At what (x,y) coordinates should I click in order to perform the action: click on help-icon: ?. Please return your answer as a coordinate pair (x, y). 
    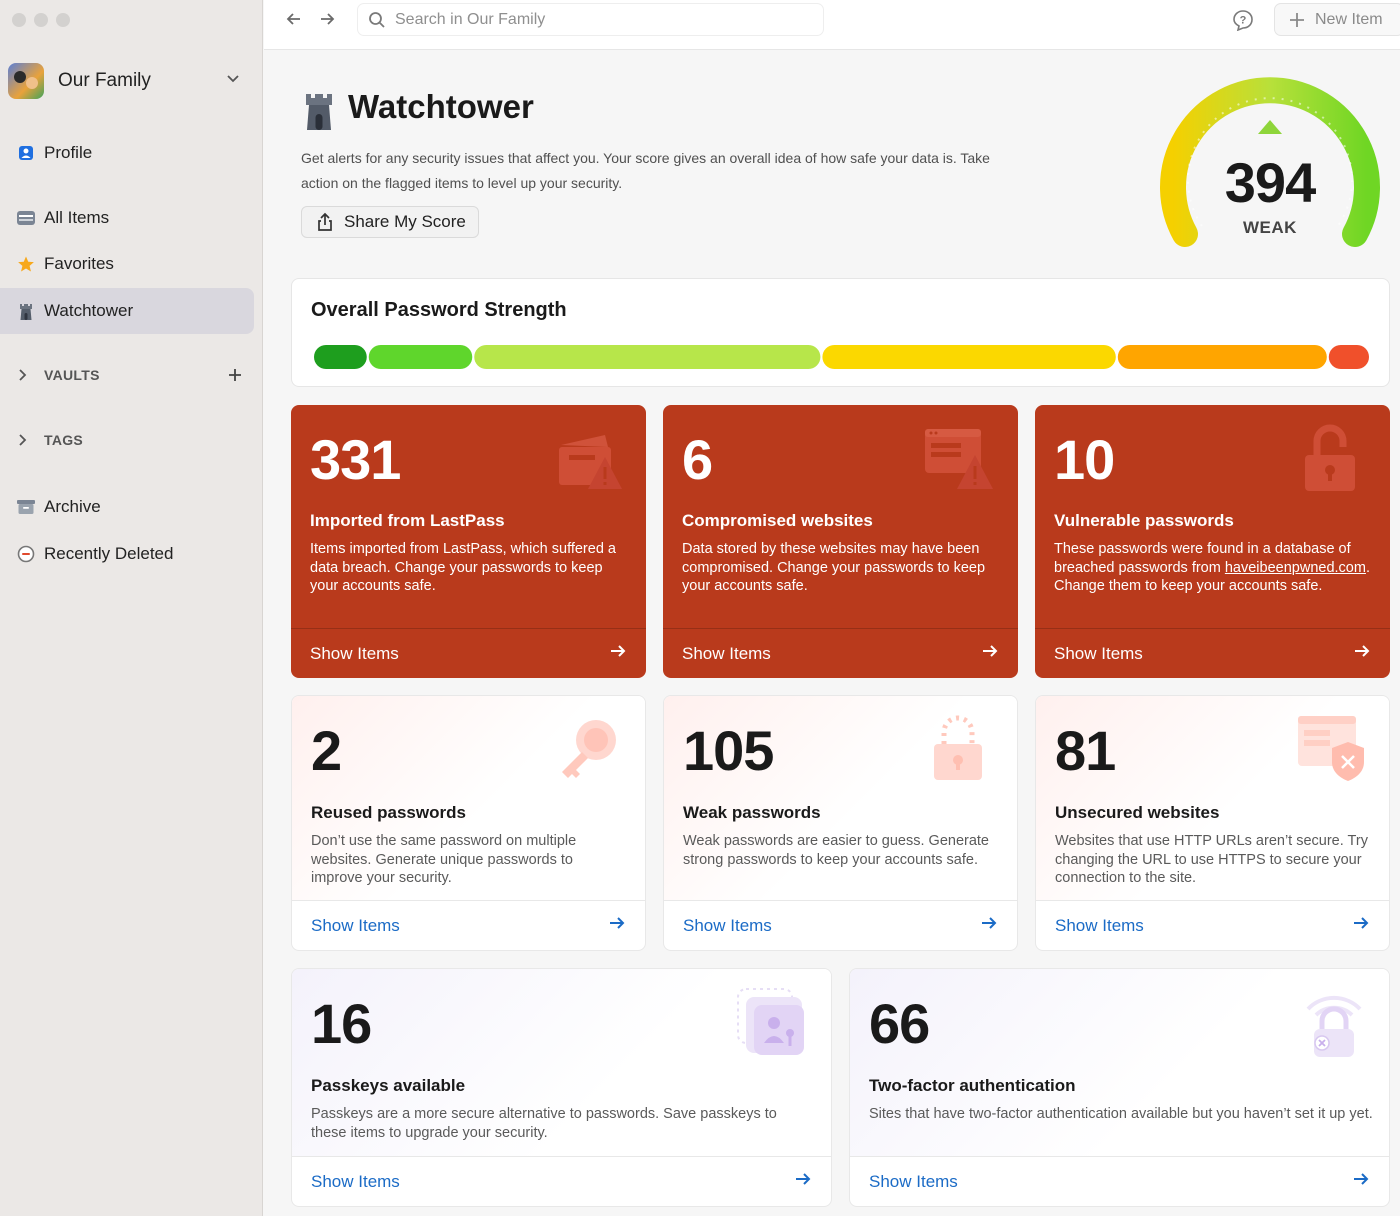
    Looking at the image, I should click on (1243, 20).